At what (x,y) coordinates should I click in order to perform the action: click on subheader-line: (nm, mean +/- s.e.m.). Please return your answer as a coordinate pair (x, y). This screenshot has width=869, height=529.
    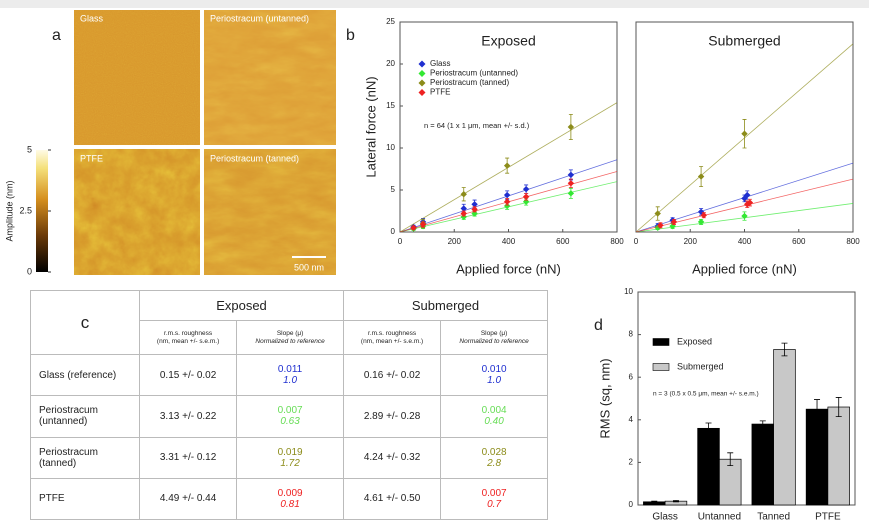
    Looking at the image, I should click on (188, 341).